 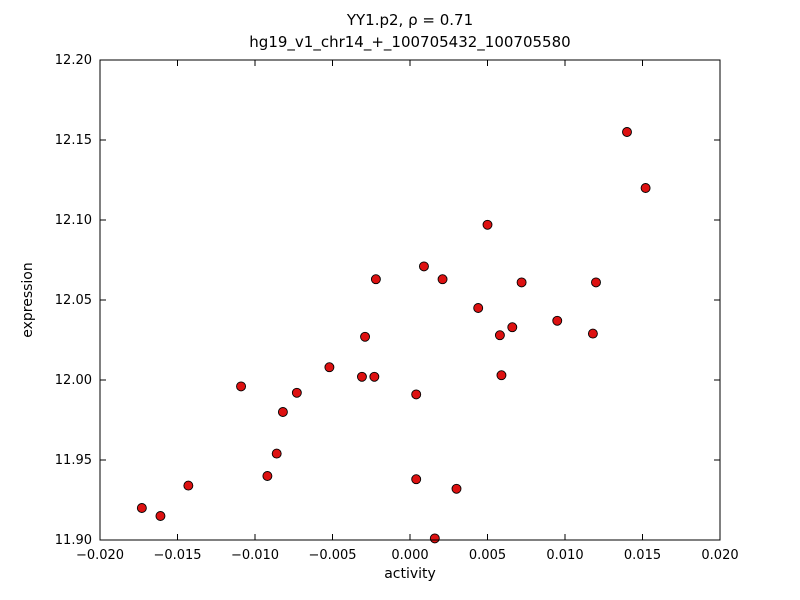 What do you see at coordinates (332, 555) in the screenshot?
I see `x-tick-label: −0.005` at bounding box center [332, 555].